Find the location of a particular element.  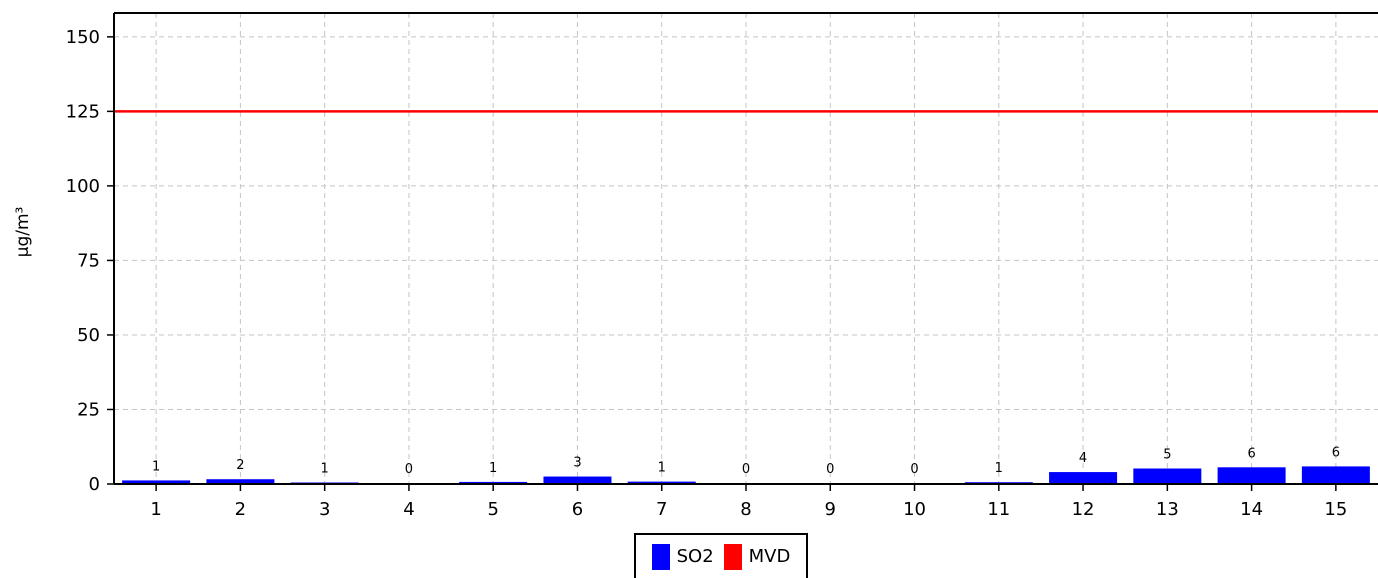

x-tick-label: 10 is located at coordinates (914, 509).